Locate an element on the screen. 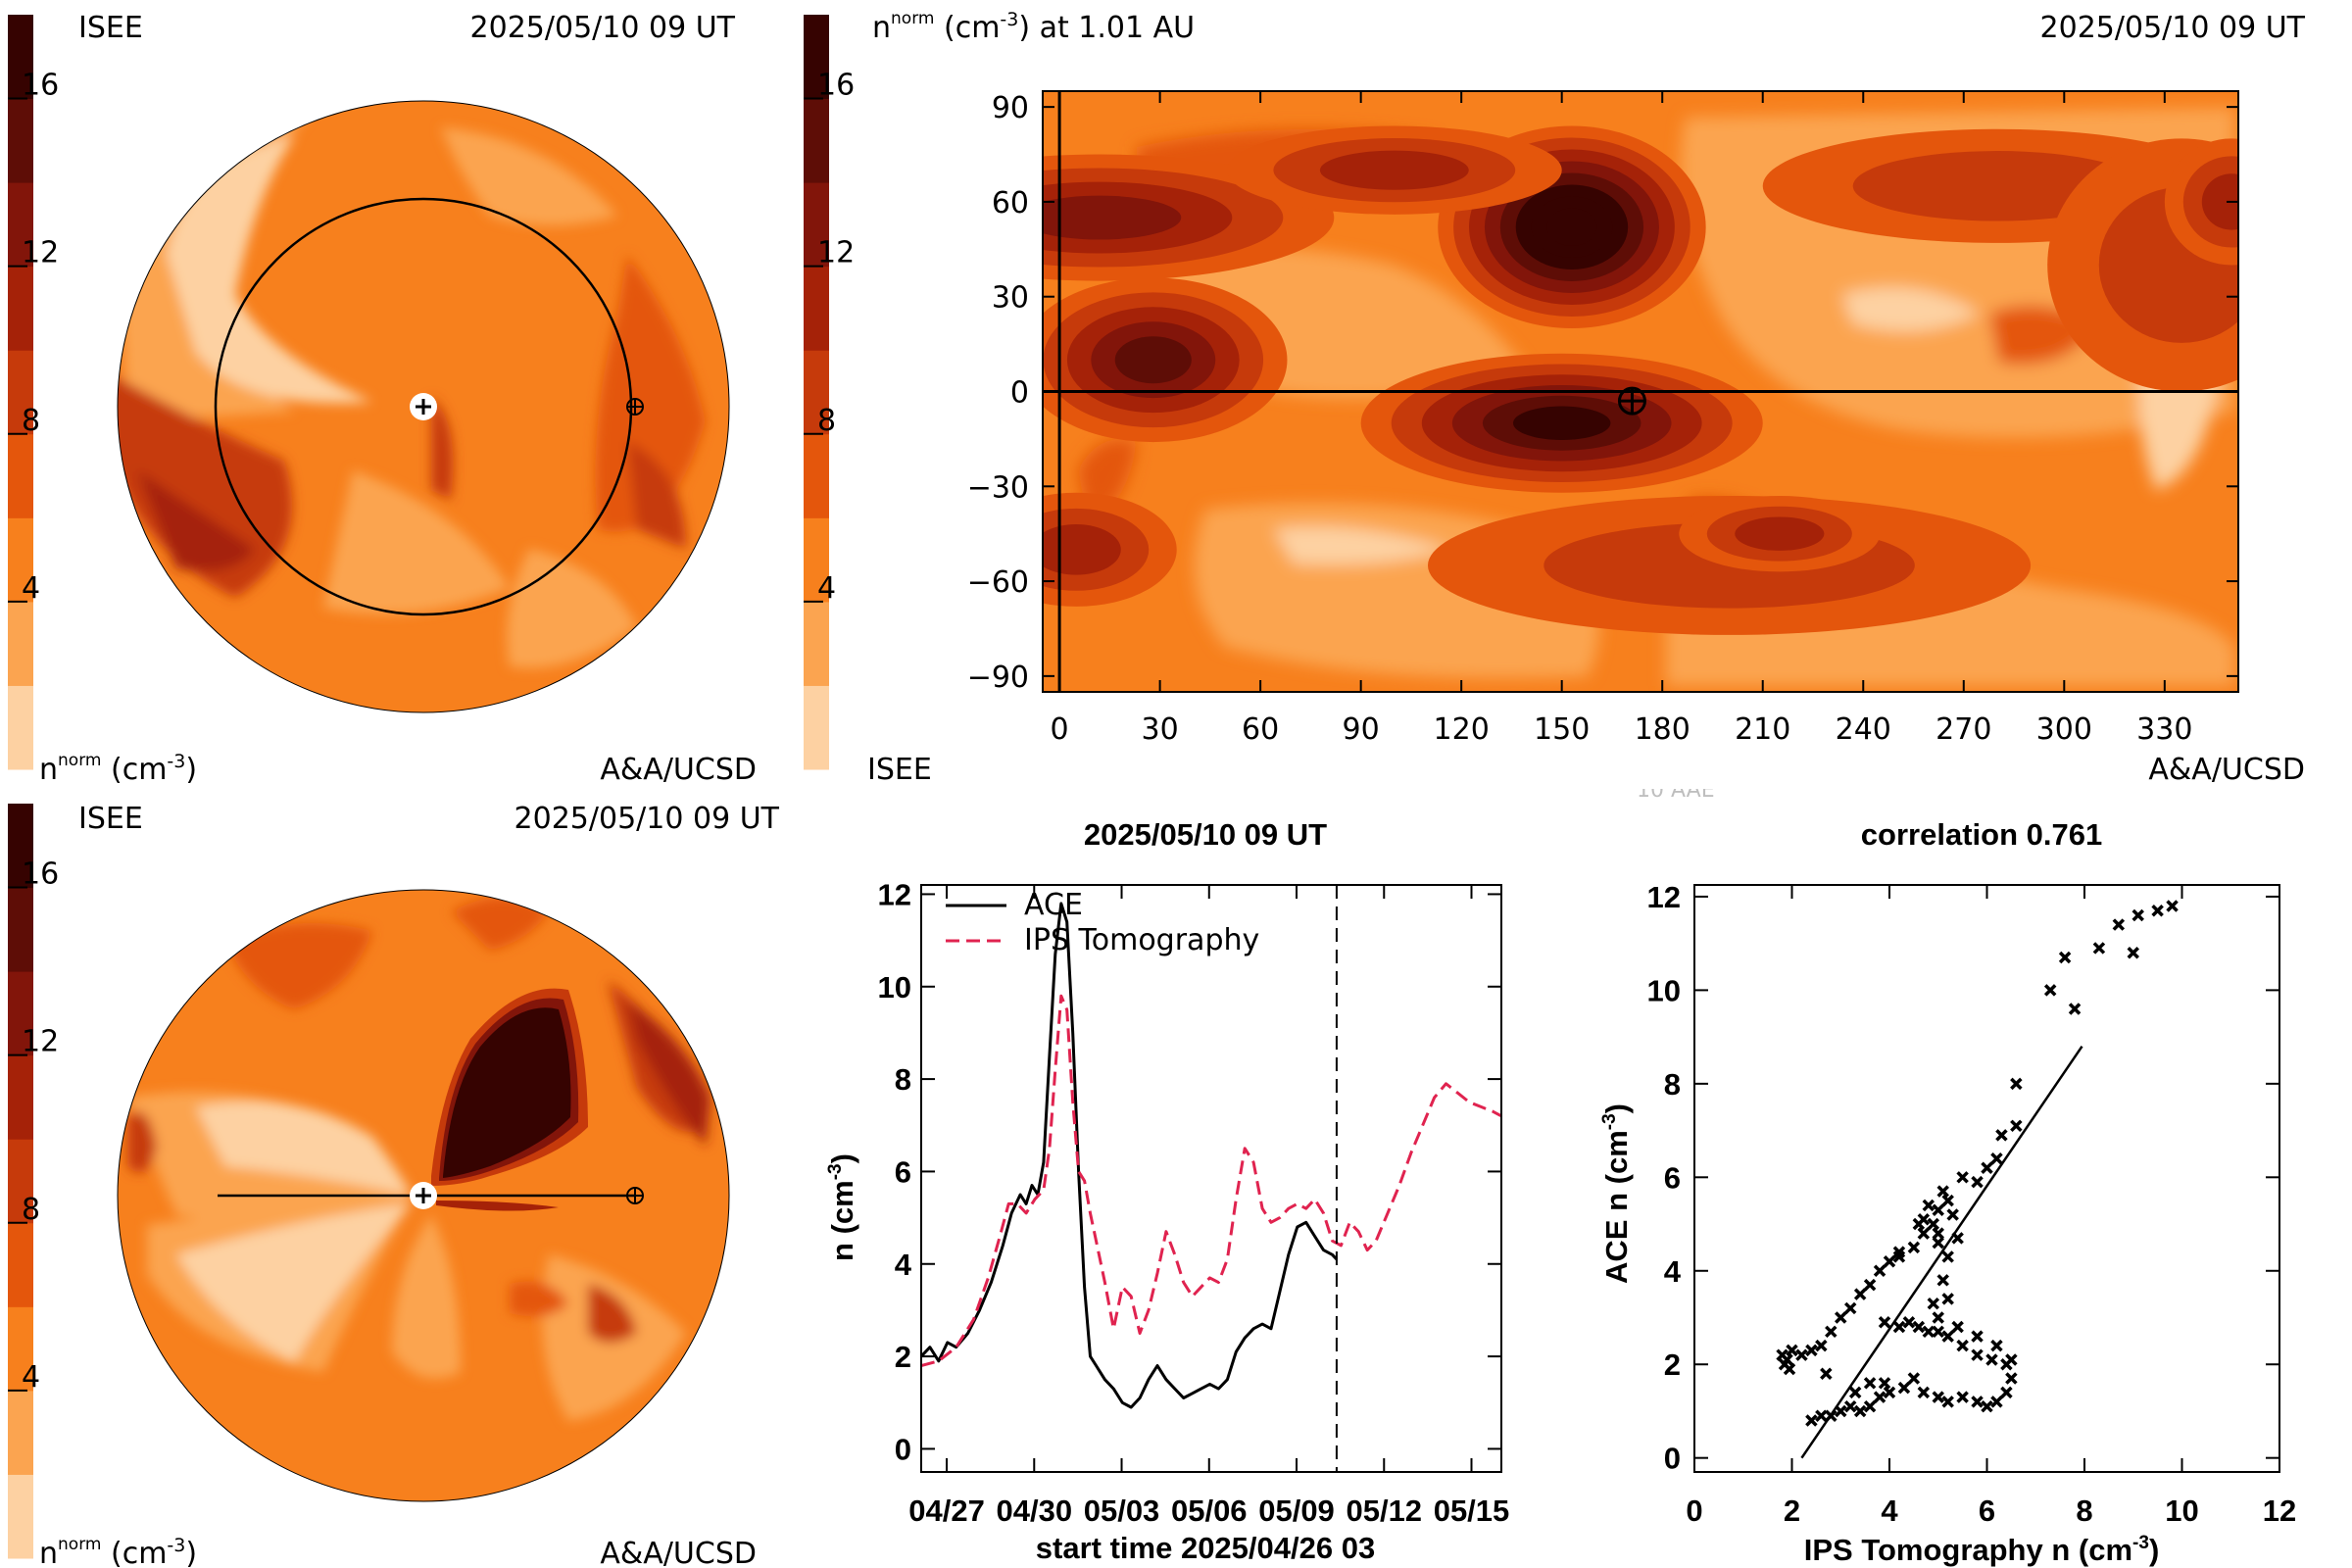 The image size is (2352, 1568). series-line-ace is located at coordinates (1129, 1155).